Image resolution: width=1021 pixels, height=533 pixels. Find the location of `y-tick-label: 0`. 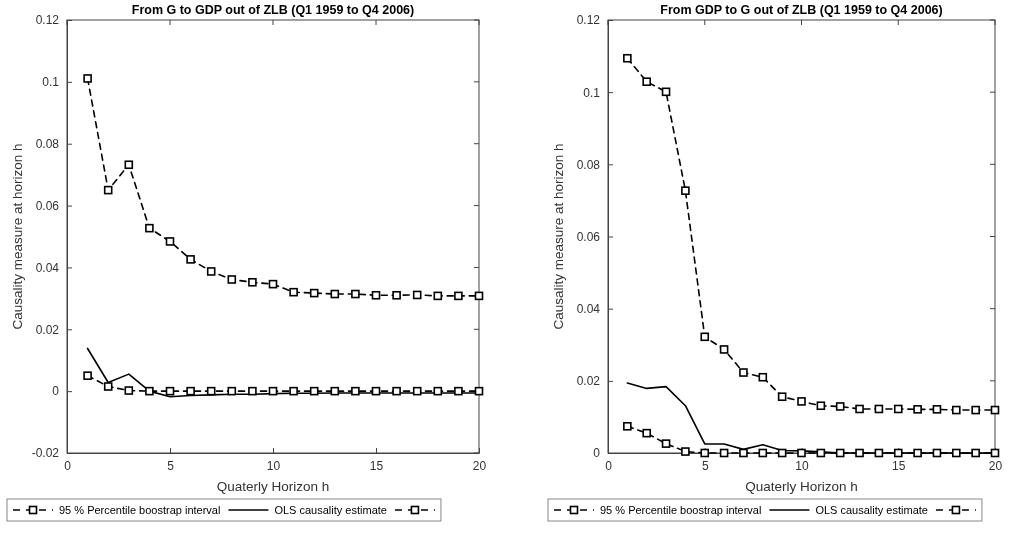

y-tick-label: 0 is located at coordinates (597, 453).